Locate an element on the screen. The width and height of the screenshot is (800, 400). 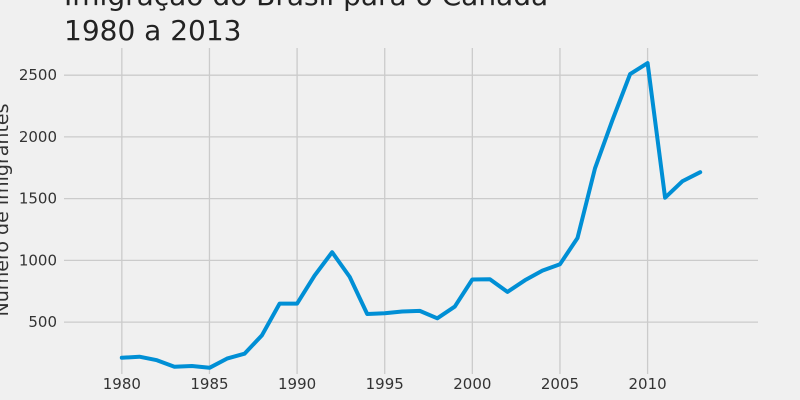
y-axis-ticks: 500 1000 1500 2000 2500 is located at coordinates (38, 198).